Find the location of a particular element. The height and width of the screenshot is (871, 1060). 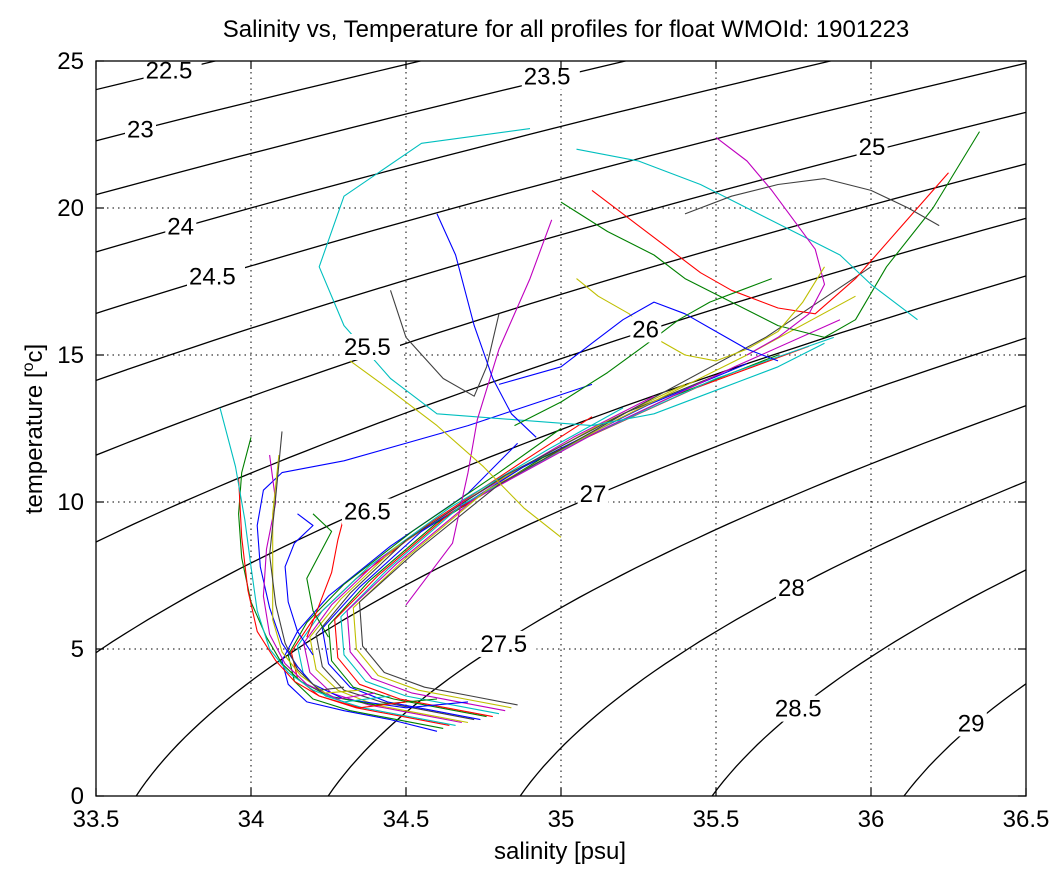

contour-label: 23.5 is located at coordinates (547, 77).